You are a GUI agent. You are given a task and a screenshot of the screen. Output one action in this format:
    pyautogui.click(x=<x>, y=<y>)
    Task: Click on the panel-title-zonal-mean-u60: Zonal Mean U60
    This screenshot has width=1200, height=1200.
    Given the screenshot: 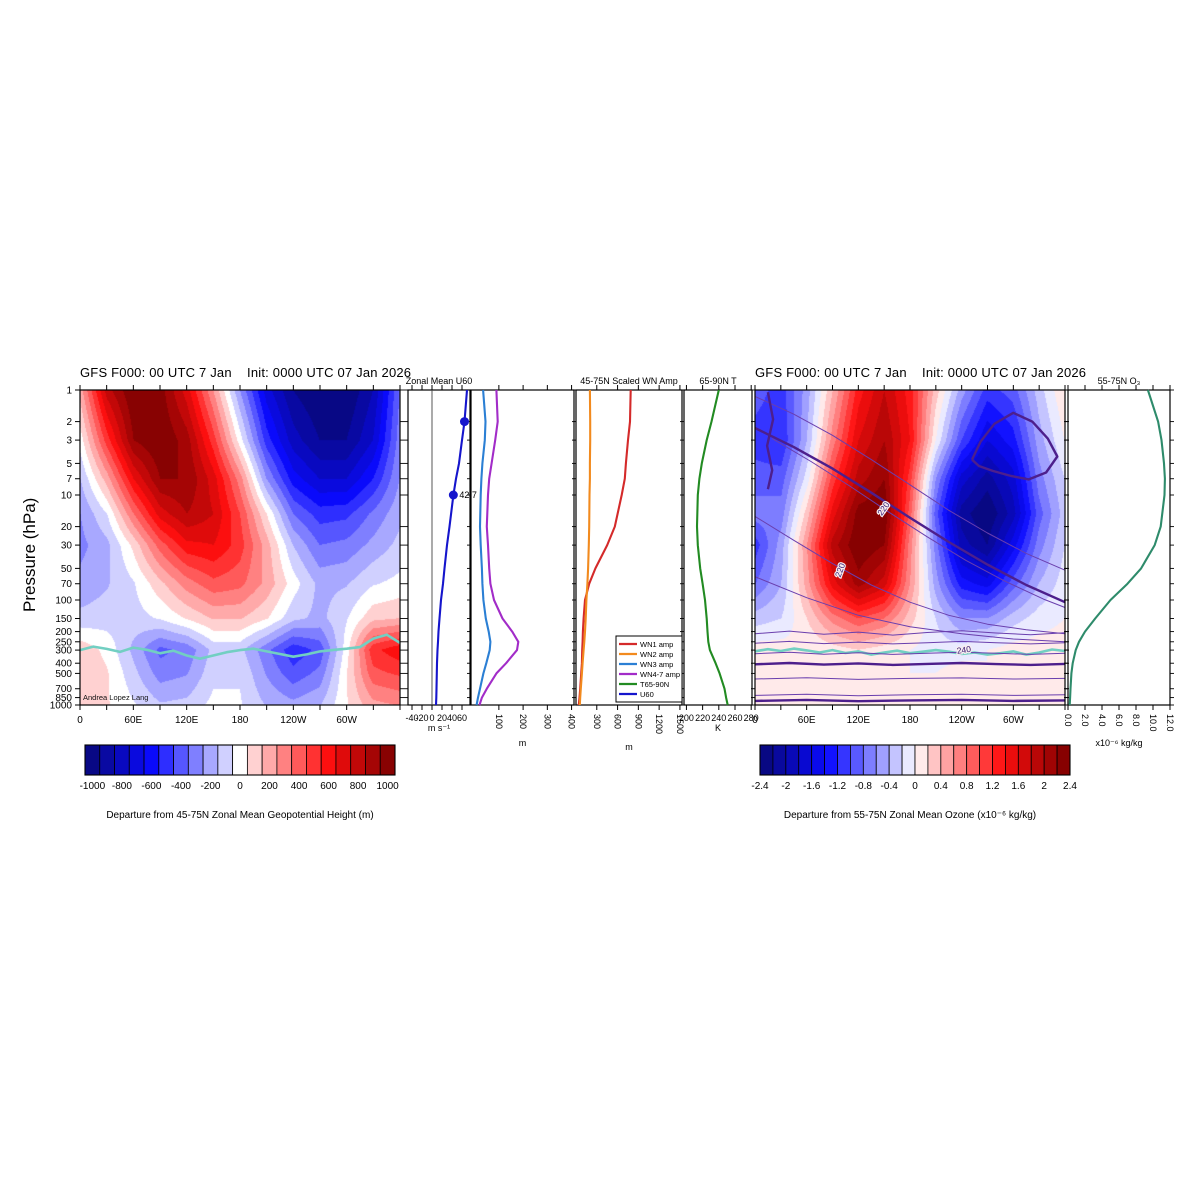 What is the action you would take?
    pyautogui.click(x=439, y=381)
    